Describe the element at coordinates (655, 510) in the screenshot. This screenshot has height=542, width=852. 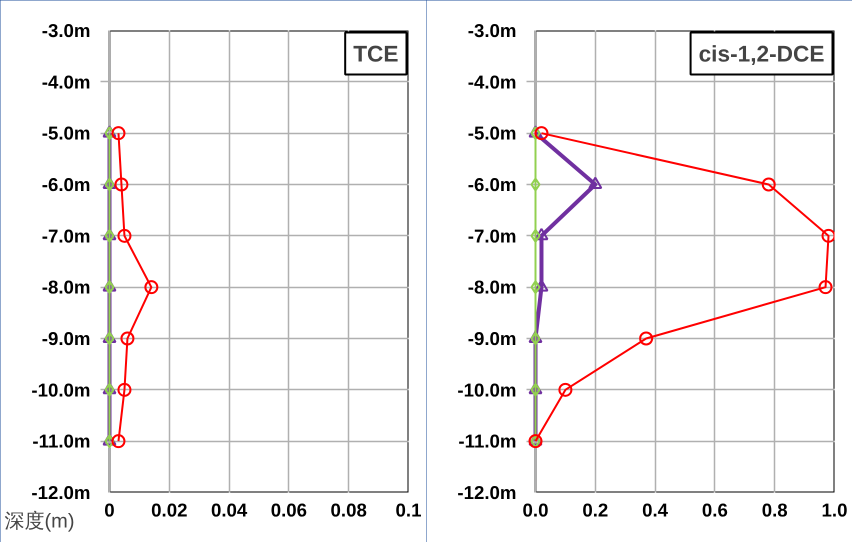
I see `x-tick-label: 0.4` at that location.